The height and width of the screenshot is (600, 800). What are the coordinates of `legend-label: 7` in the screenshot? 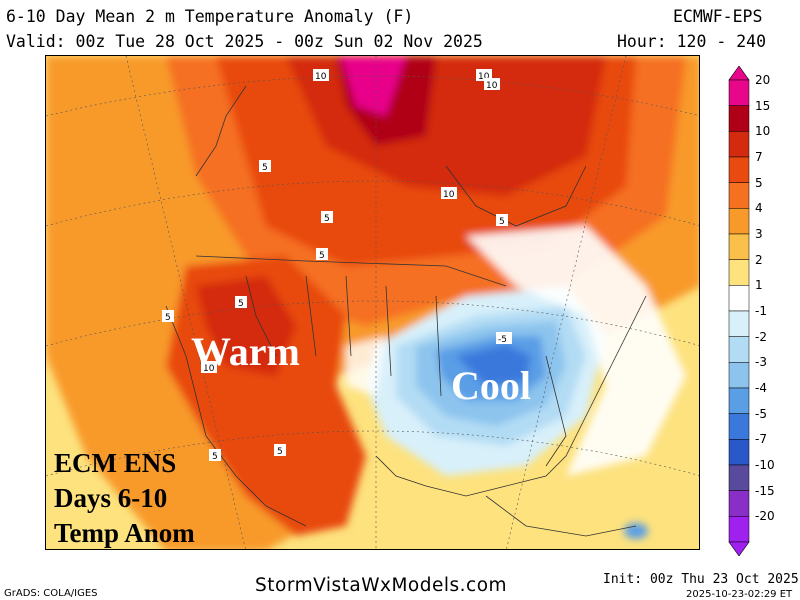 It's located at (759, 157).